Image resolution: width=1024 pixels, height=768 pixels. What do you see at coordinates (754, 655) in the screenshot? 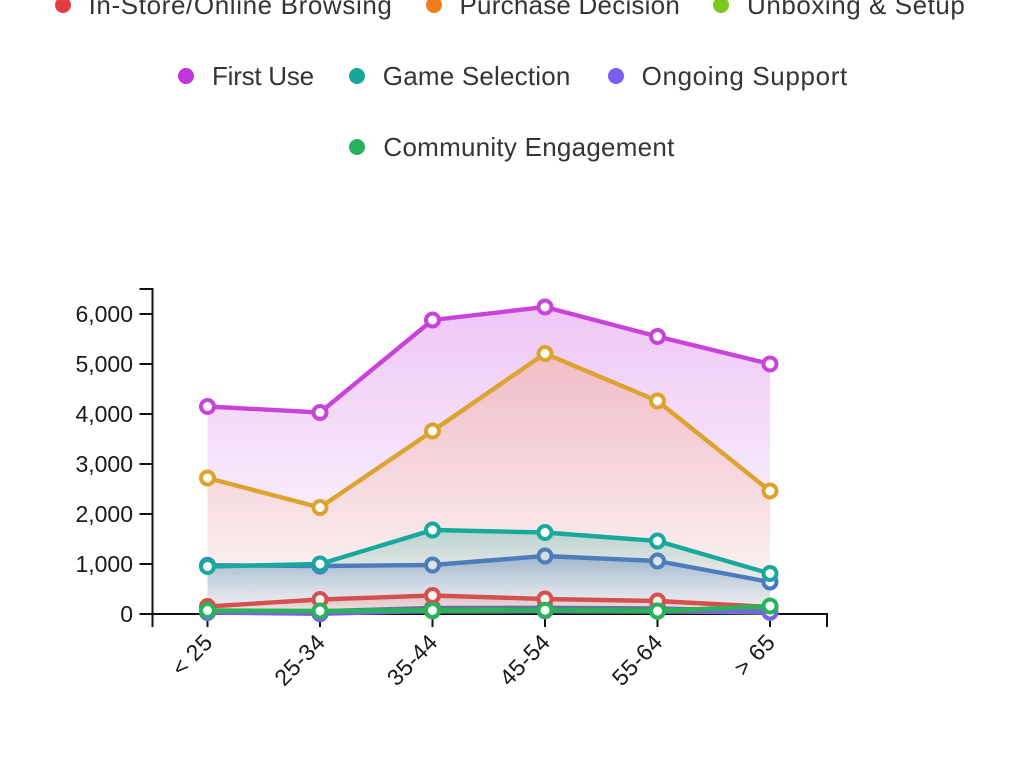
I see `svg-text: > 65` at bounding box center [754, 655].